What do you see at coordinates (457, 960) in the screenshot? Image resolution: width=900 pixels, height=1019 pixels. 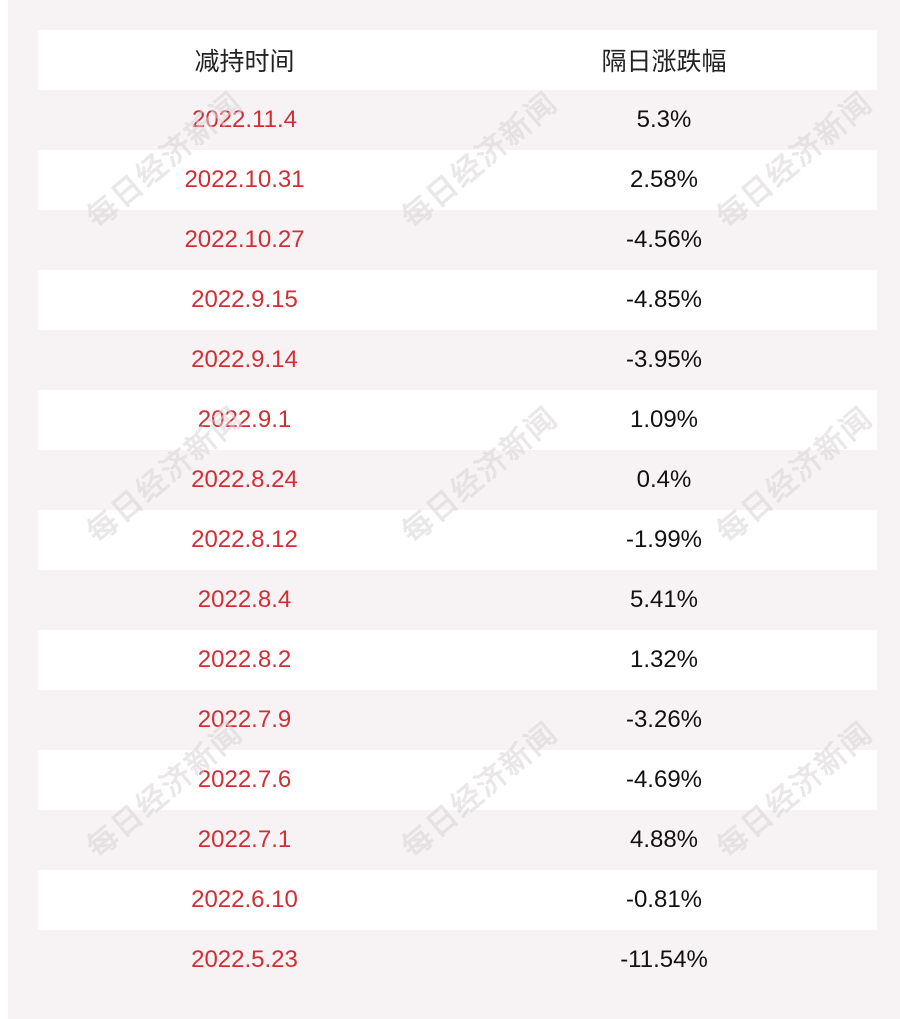 I see `table-row: 2022.5.23 -11.54%` at bounding box center [457, 960].